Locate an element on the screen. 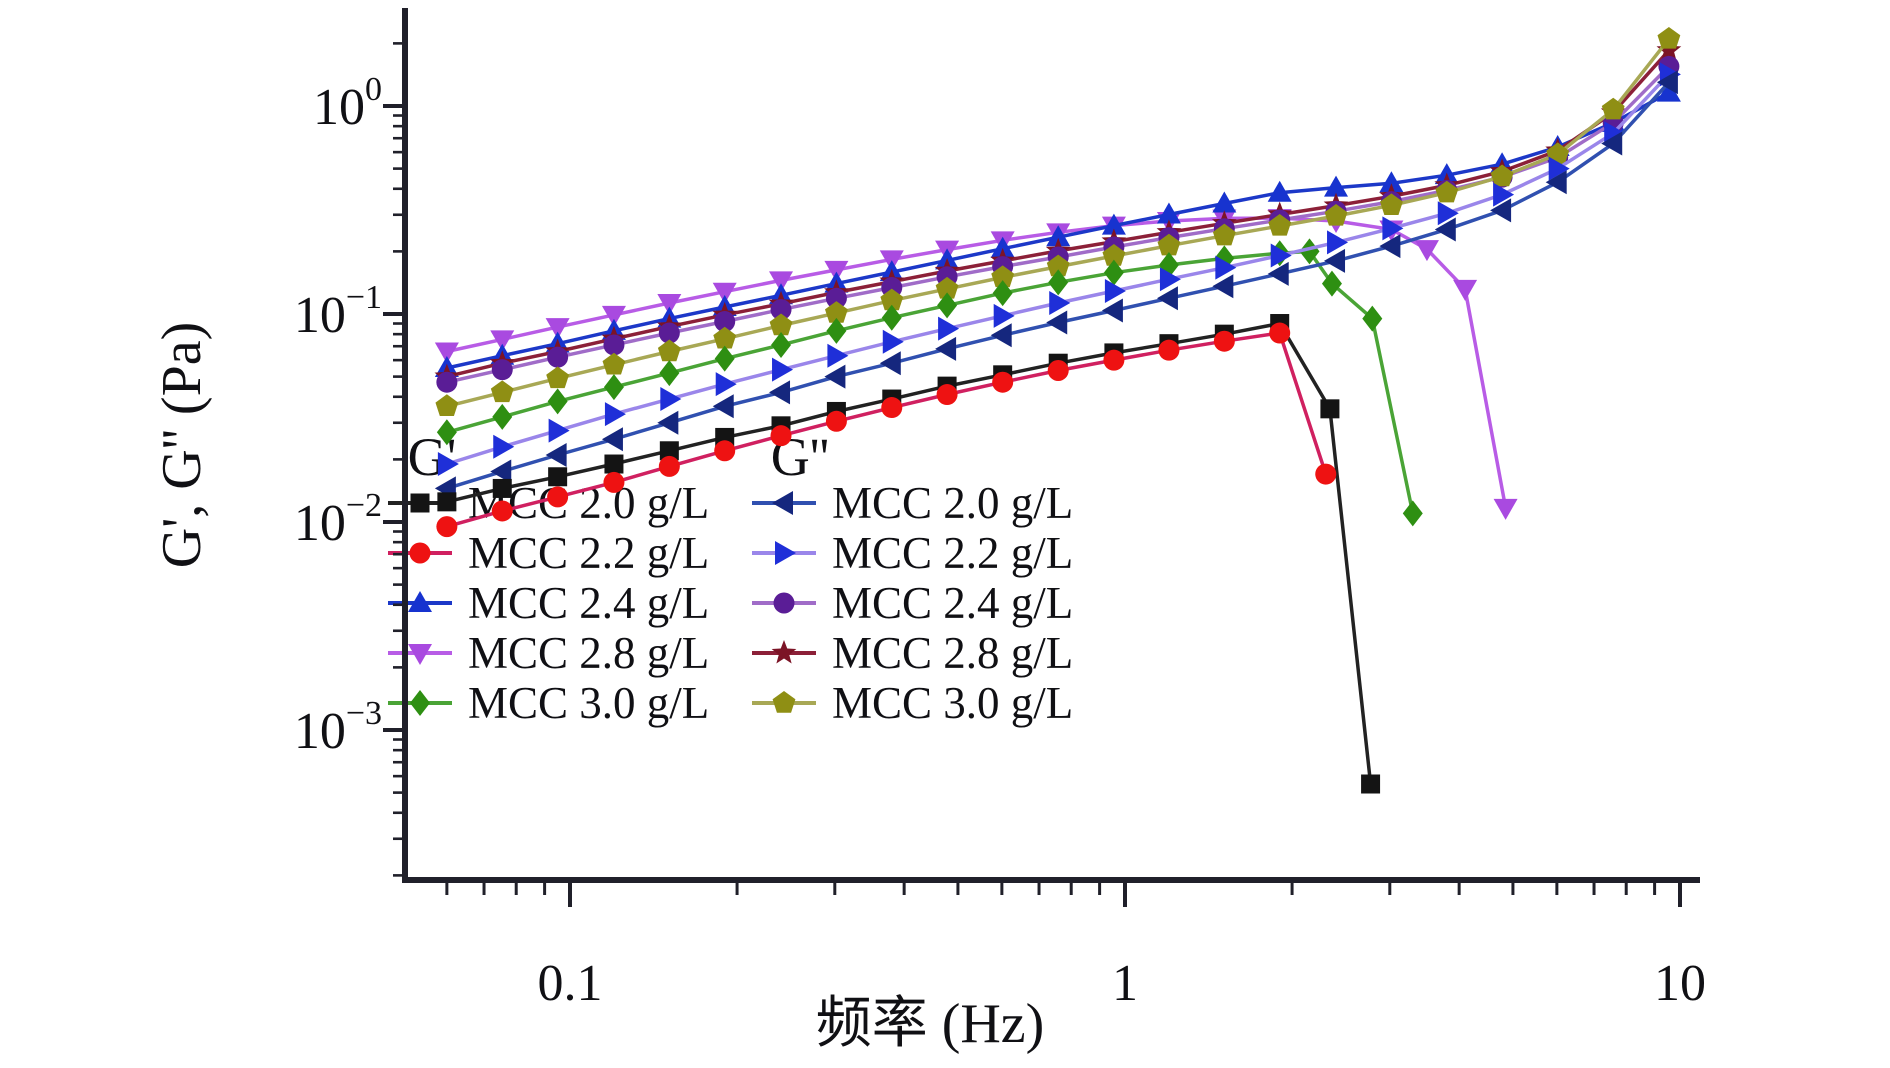 The height and width of the screenshot is (1068, 1890). legend-entry-gpp-2.0: MCC 2.0 g/L is located at coordinates (912, 503).